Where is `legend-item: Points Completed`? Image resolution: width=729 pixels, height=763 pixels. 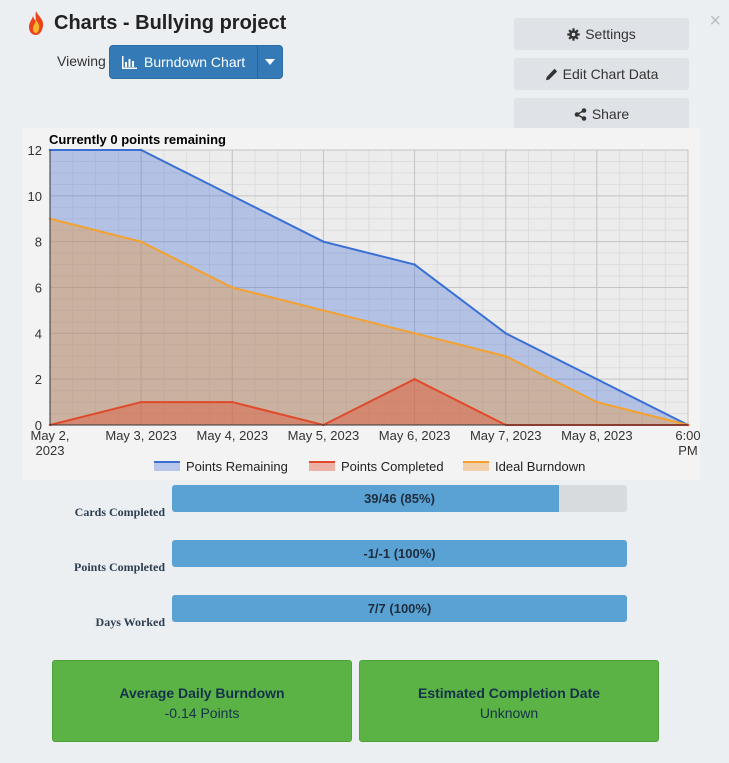
legend-item: Points Completed is located at coordinates (376, 466).